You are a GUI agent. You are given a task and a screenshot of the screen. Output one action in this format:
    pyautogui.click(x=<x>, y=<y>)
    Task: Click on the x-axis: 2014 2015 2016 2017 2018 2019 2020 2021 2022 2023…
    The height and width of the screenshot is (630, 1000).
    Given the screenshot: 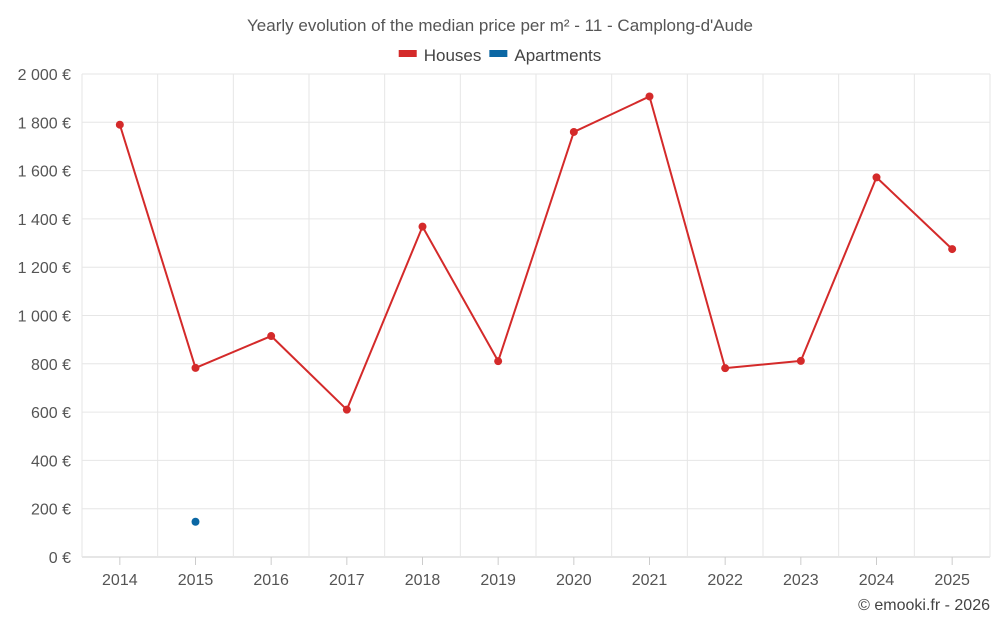 What is the action you would take?
    pyautogui.click(x=536, y=573)
    